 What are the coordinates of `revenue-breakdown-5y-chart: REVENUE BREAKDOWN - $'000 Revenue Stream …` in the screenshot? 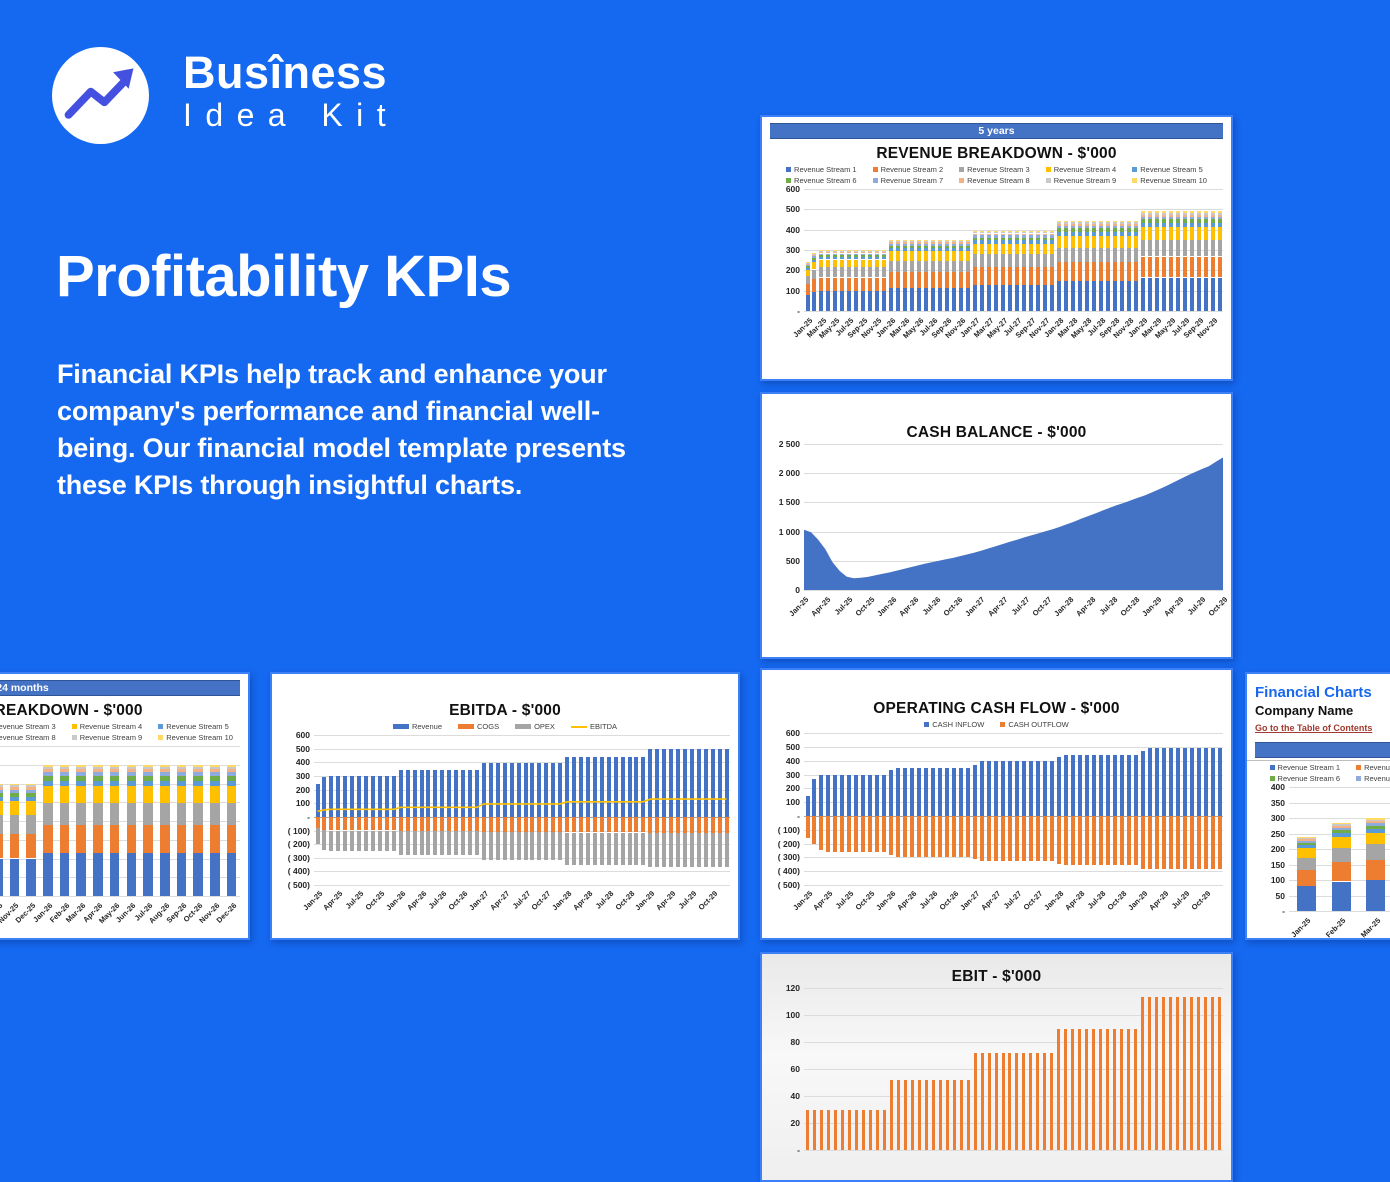 It's located at (996, 246).